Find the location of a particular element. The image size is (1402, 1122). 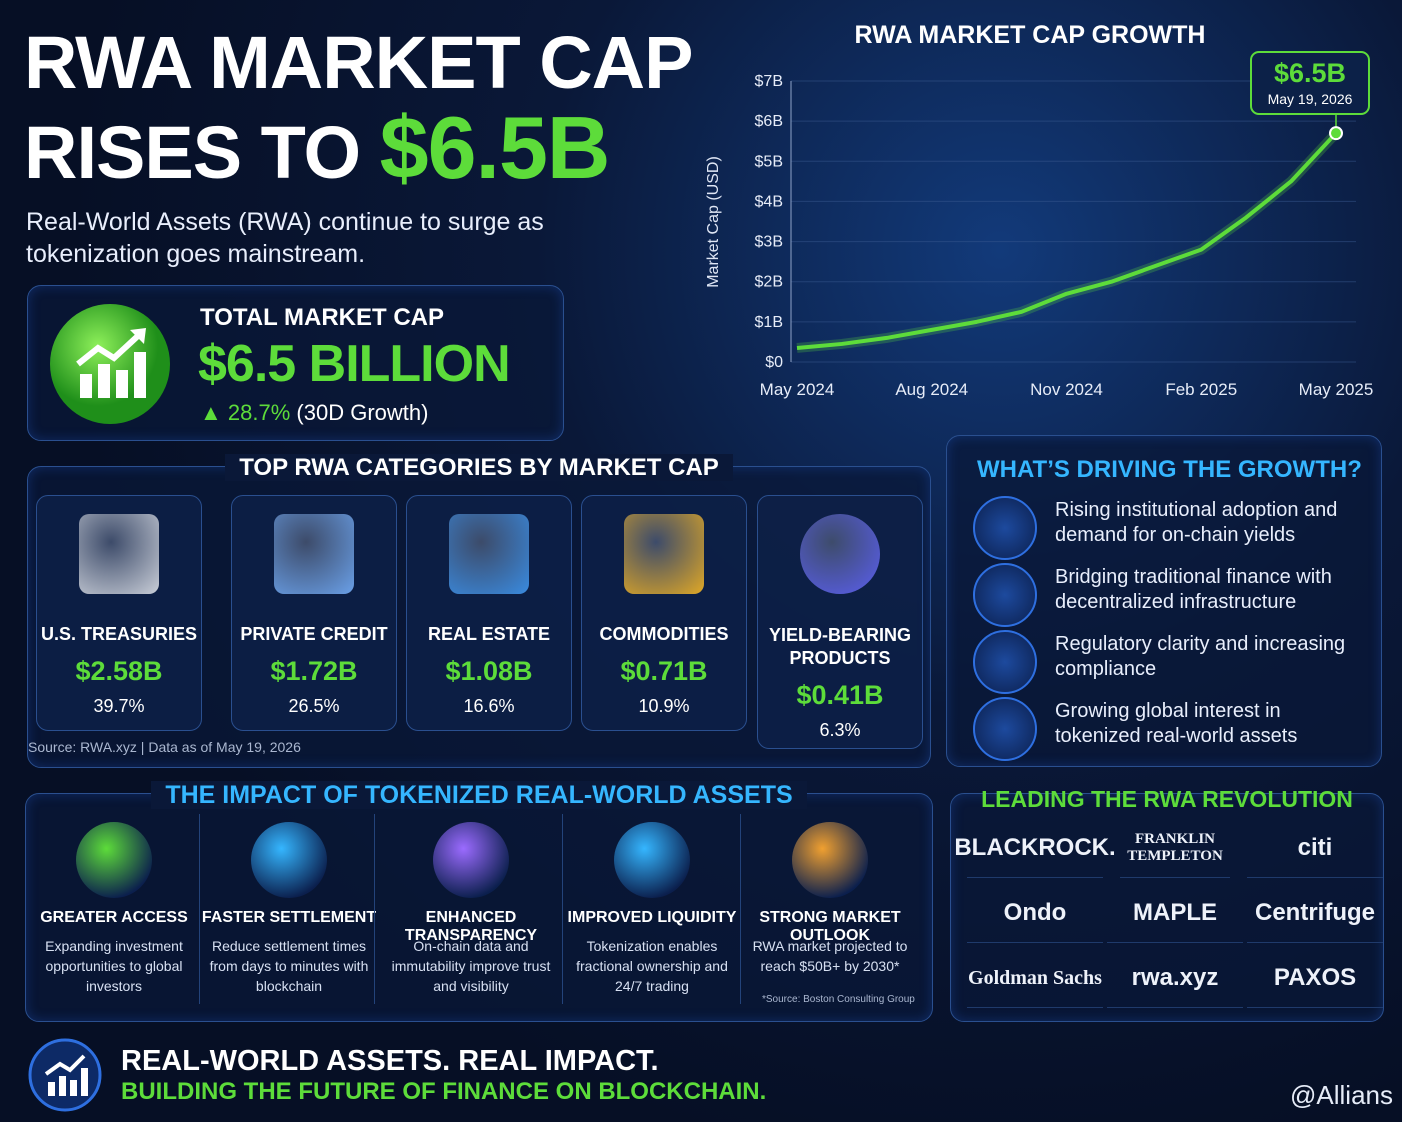

category-share: 6.3% is located at coordinates (840, 730).